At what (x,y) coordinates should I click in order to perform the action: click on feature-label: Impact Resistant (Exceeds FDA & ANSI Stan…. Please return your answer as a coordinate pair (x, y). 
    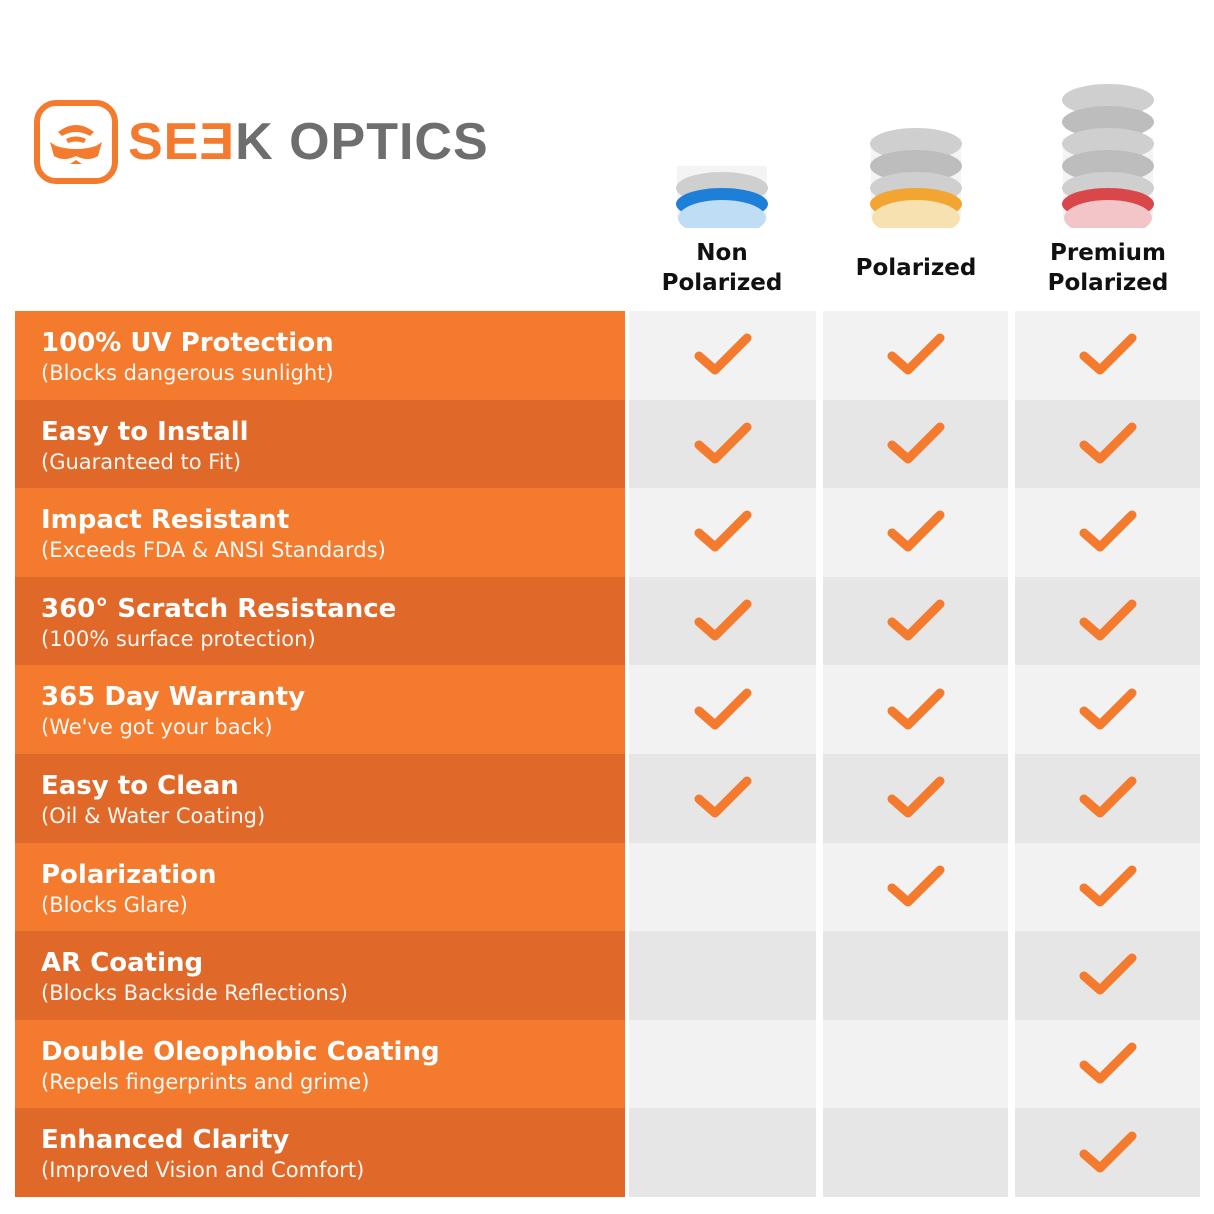
    Looking at the image, I should click on (320, 532).